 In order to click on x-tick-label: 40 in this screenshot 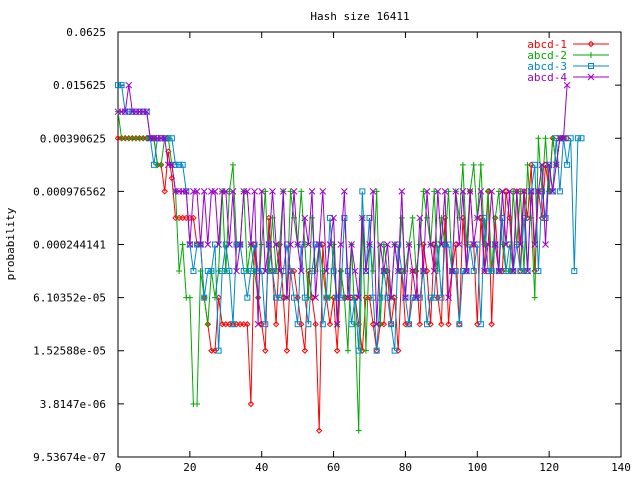, I will do `click(261, 467)`.